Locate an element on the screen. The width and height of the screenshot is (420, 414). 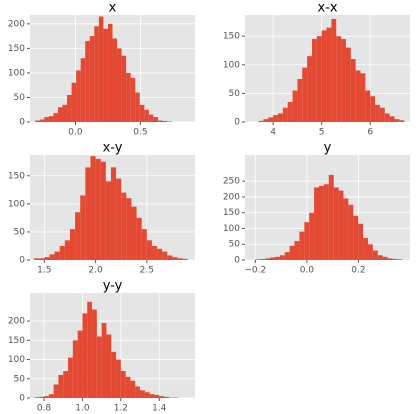
x-tick-label: −0.2 is located at coordinates (255, 271).